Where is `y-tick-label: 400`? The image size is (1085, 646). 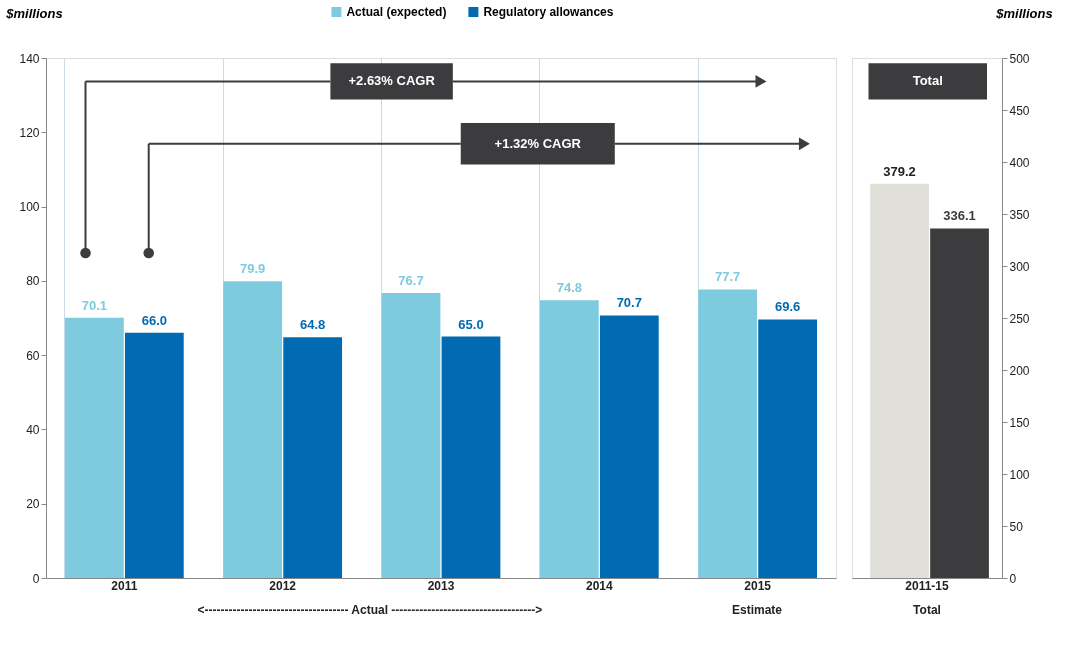
y-tick-label: 400 is located at coordinates (1019, 162).